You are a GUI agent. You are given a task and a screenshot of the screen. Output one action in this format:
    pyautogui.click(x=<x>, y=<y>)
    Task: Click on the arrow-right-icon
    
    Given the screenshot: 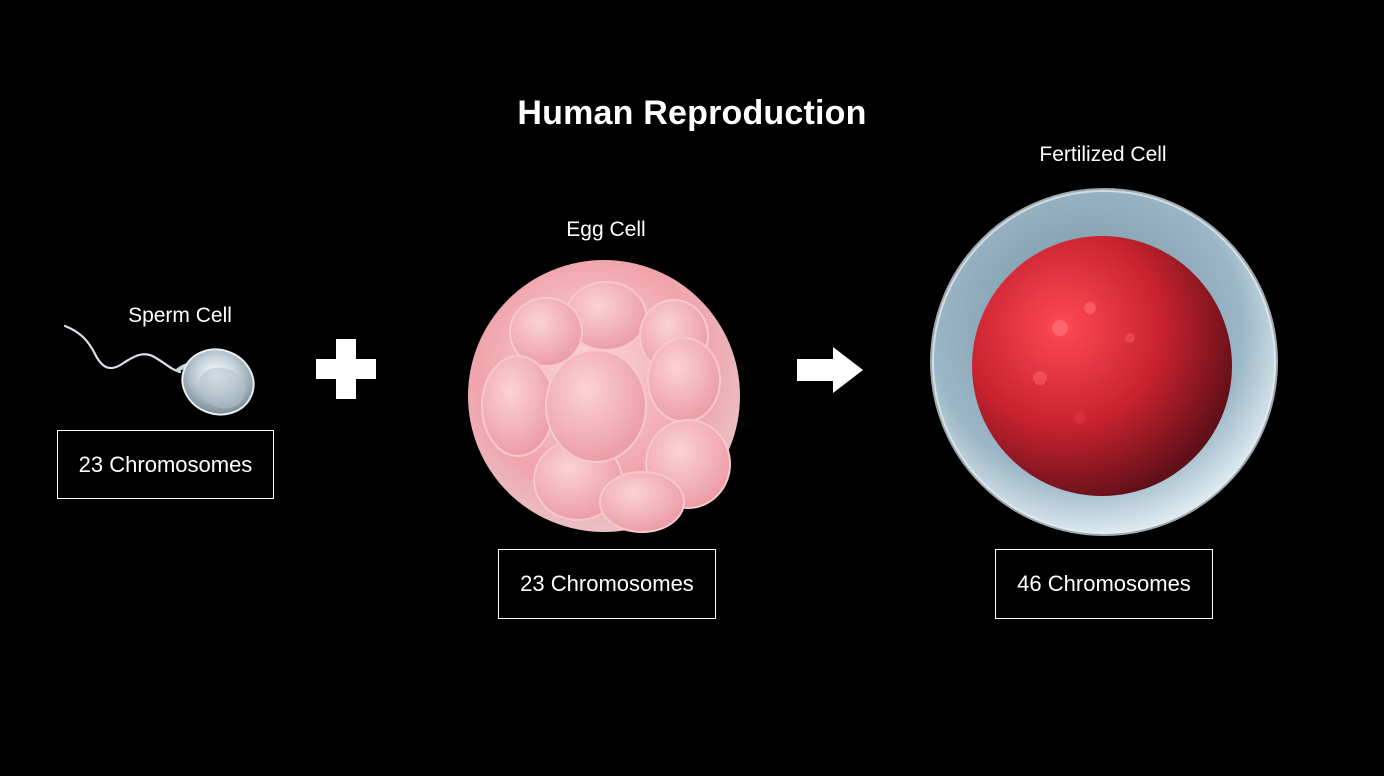 What is the action you would take?
    pyautogui.click(x=830, y=370)
    